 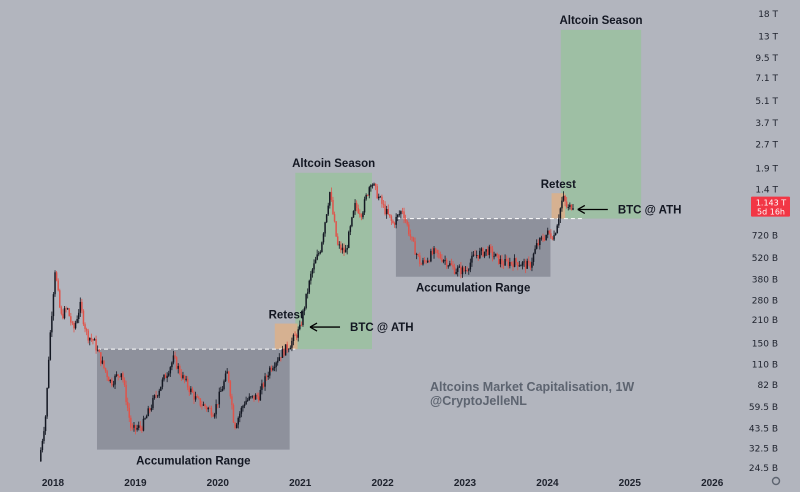 I want to click on y-tick-14: 150 B, so click(x=765, y=344).